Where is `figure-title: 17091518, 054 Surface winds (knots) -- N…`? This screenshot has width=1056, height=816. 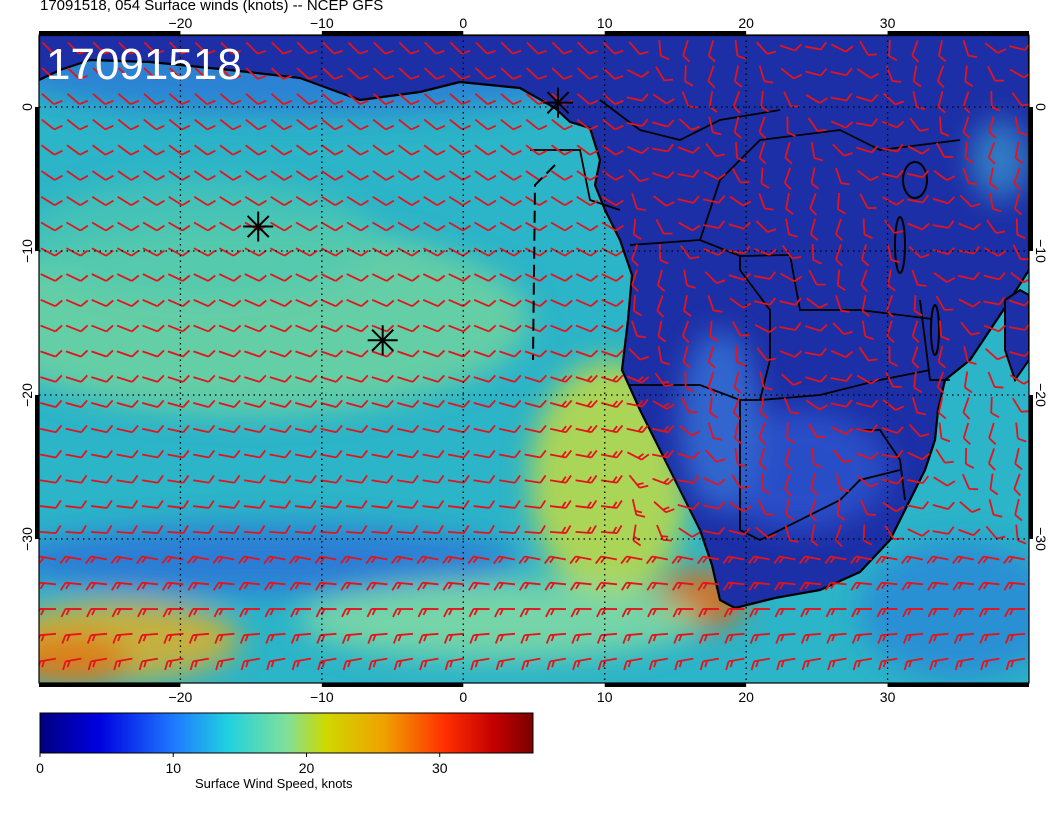
figure-title: 17091518, 054 Surface winds (knots) -- N… is located at coordinates (212, 7).